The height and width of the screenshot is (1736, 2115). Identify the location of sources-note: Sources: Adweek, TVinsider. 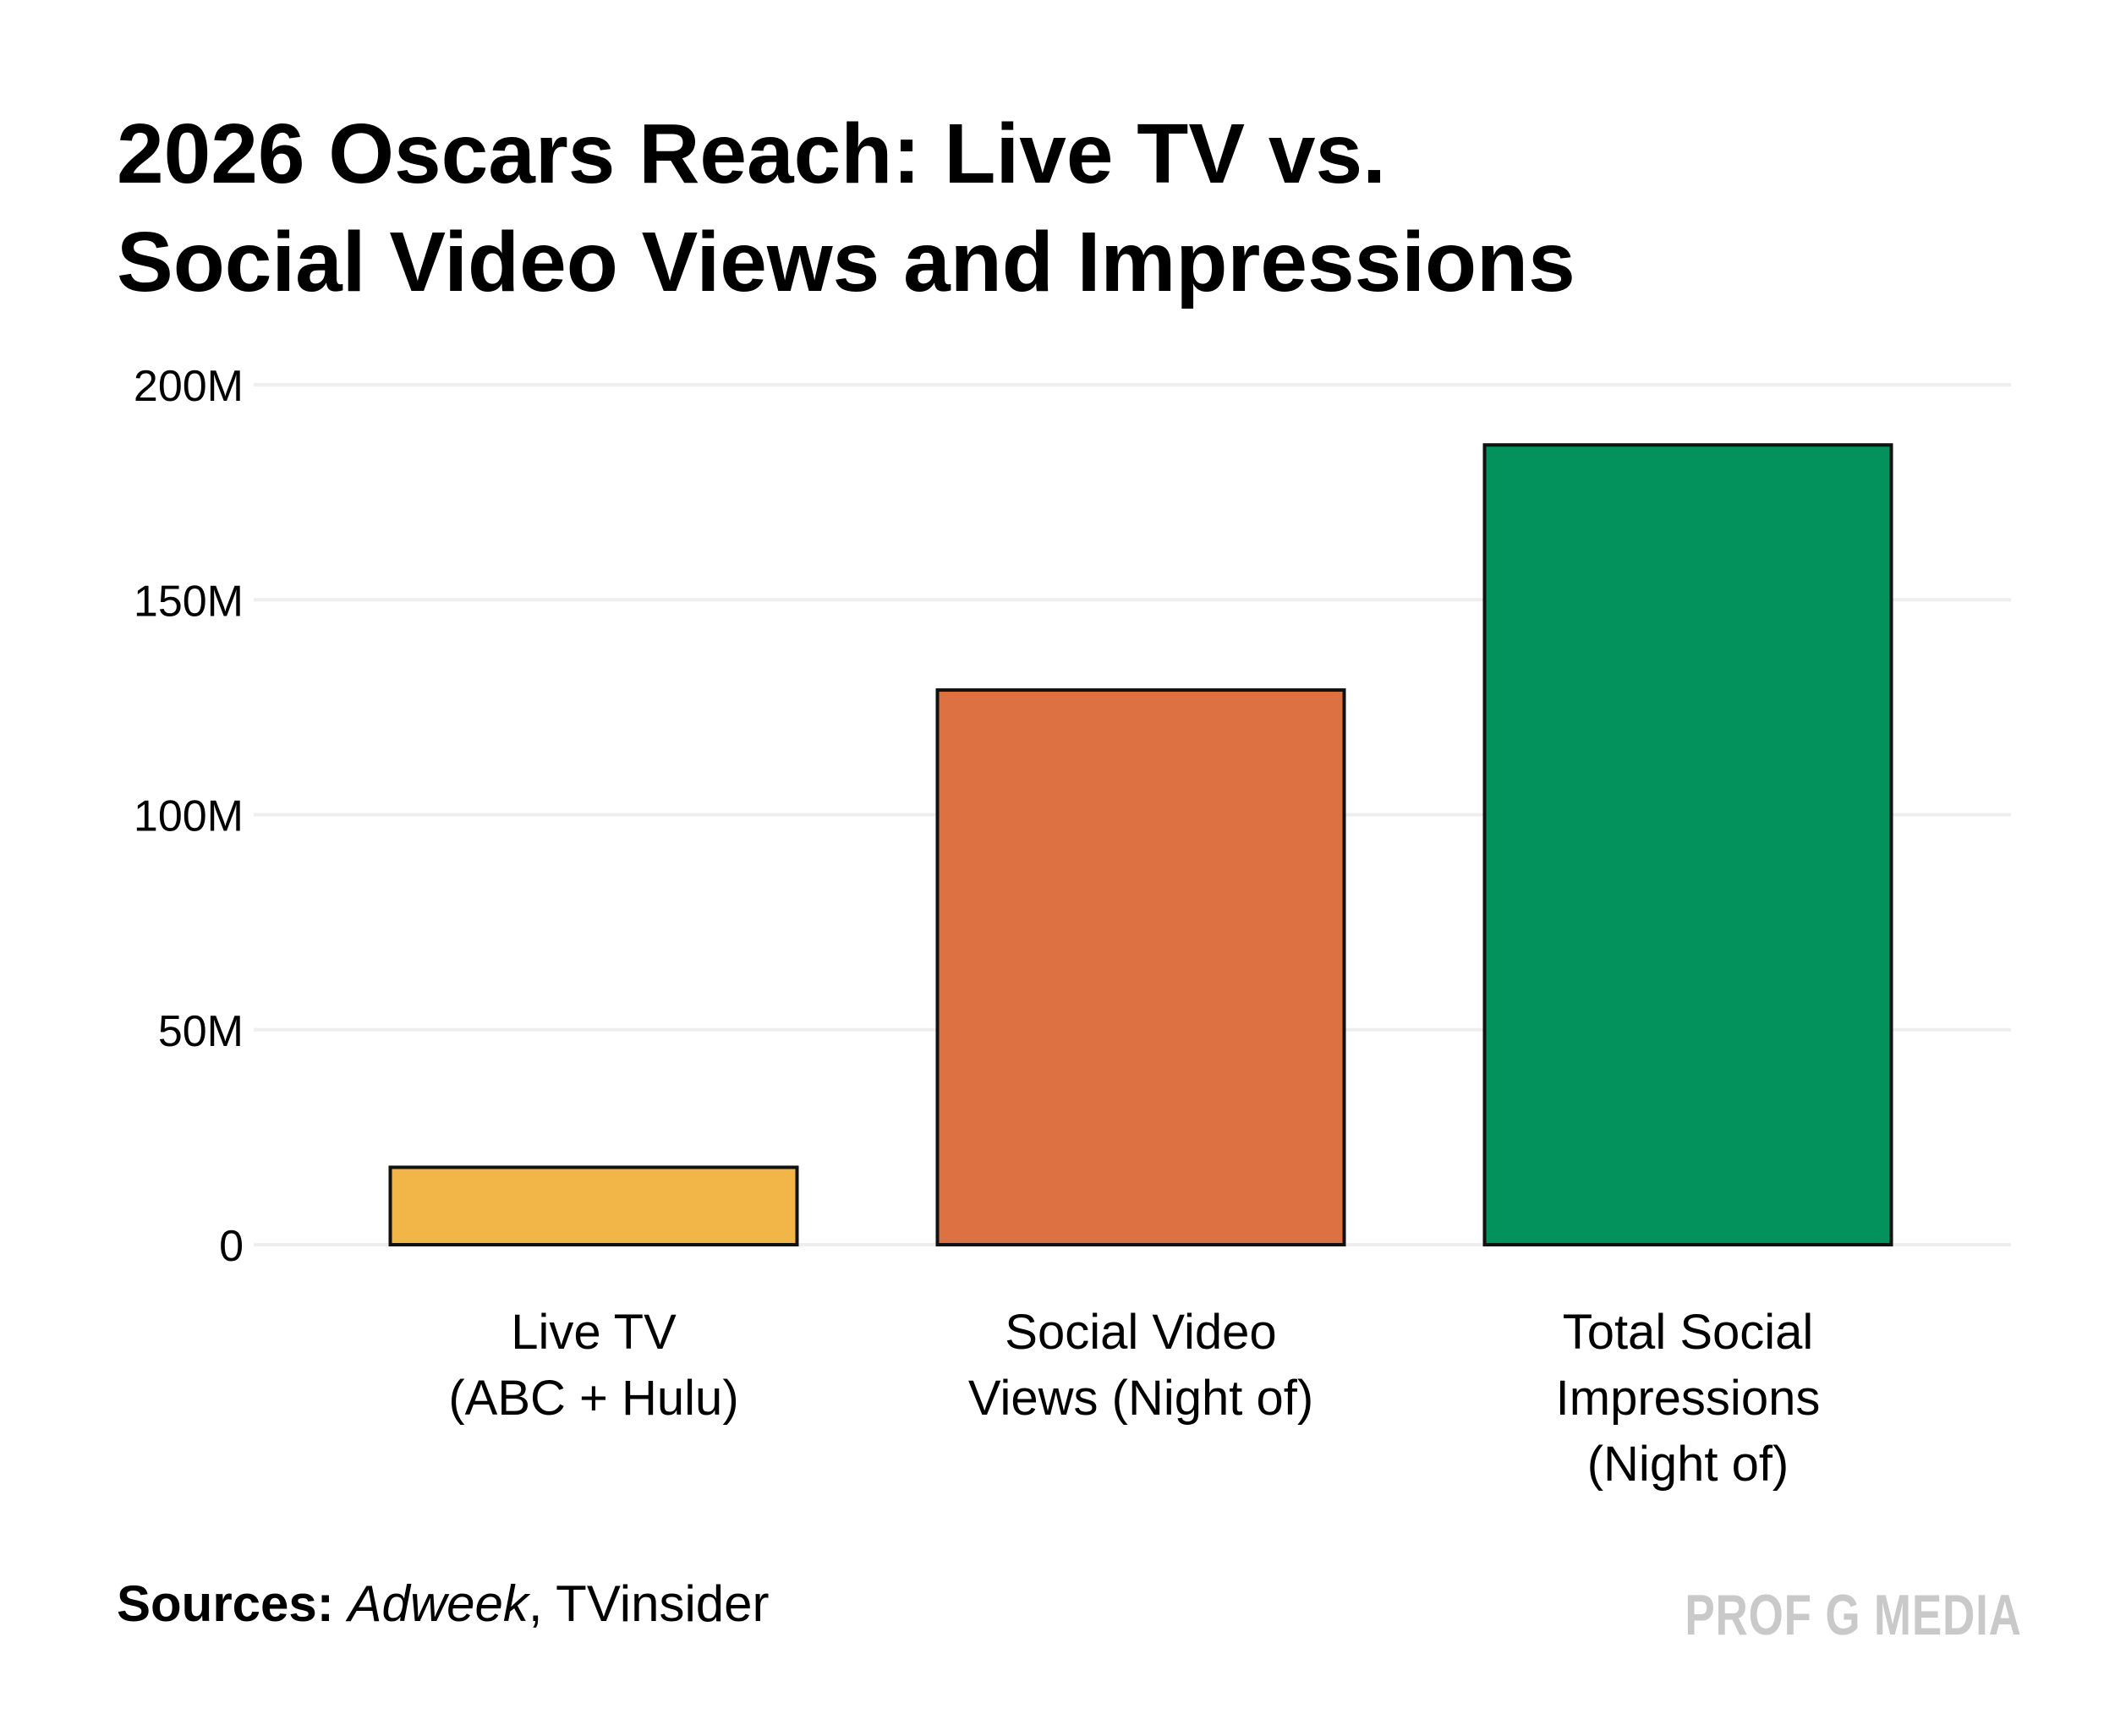
(444, 1604).